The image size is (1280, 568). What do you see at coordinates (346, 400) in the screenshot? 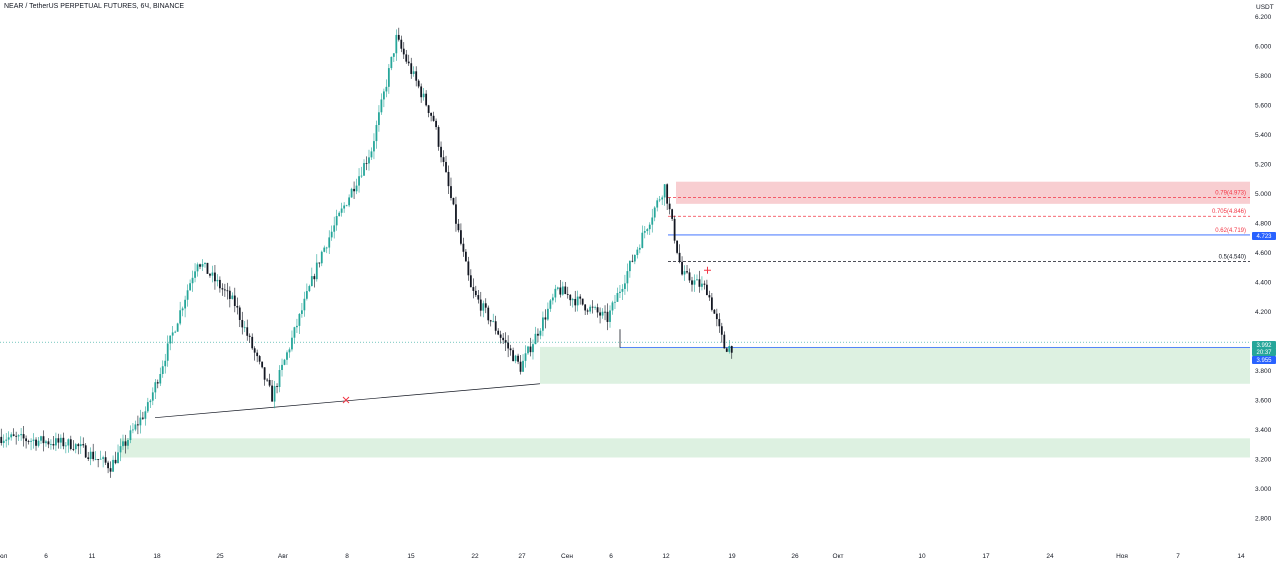
I see `cross-marker` at bounding box center [346, 400].